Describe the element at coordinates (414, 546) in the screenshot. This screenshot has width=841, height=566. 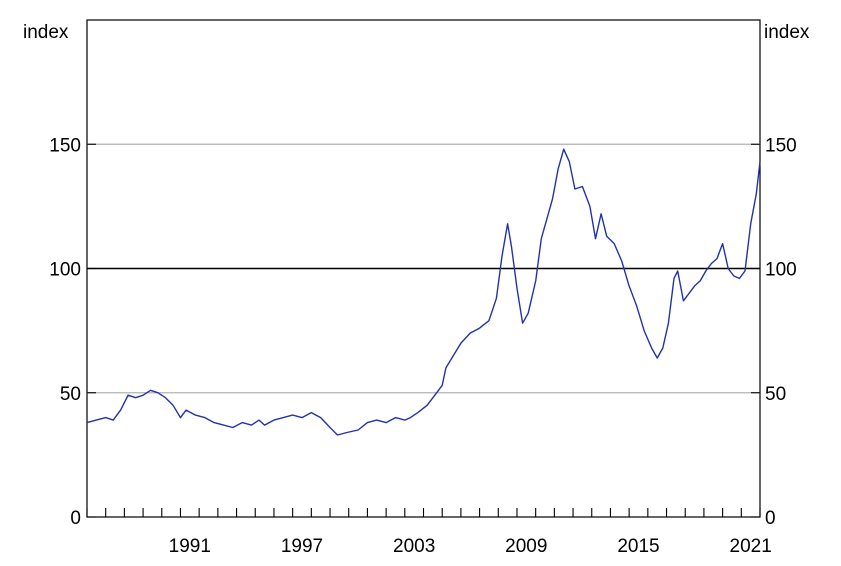
I see `x-tick-label-2003: 2003` at that location.